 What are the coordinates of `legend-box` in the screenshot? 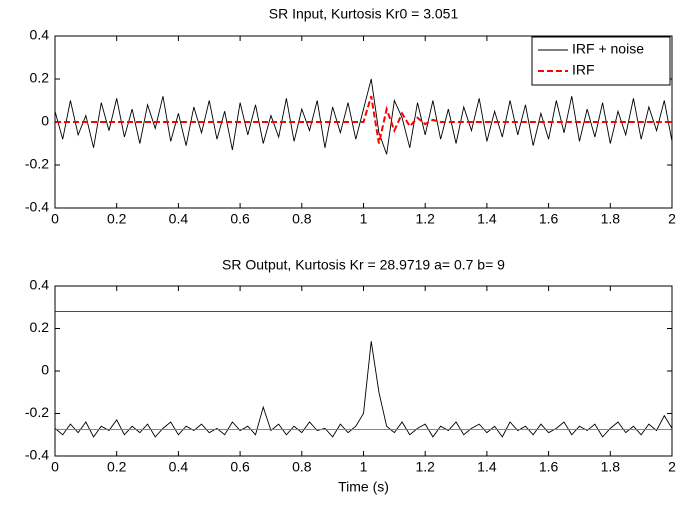 It's located at (601, 61).